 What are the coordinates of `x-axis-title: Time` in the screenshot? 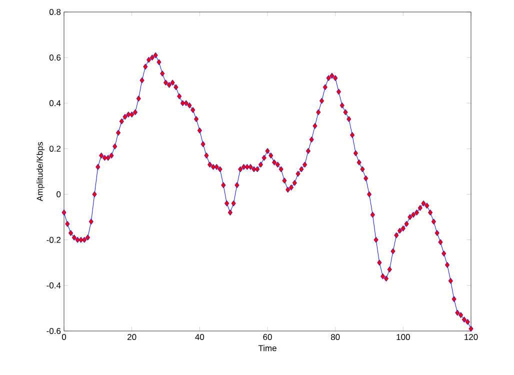 It's located at (267, 348).